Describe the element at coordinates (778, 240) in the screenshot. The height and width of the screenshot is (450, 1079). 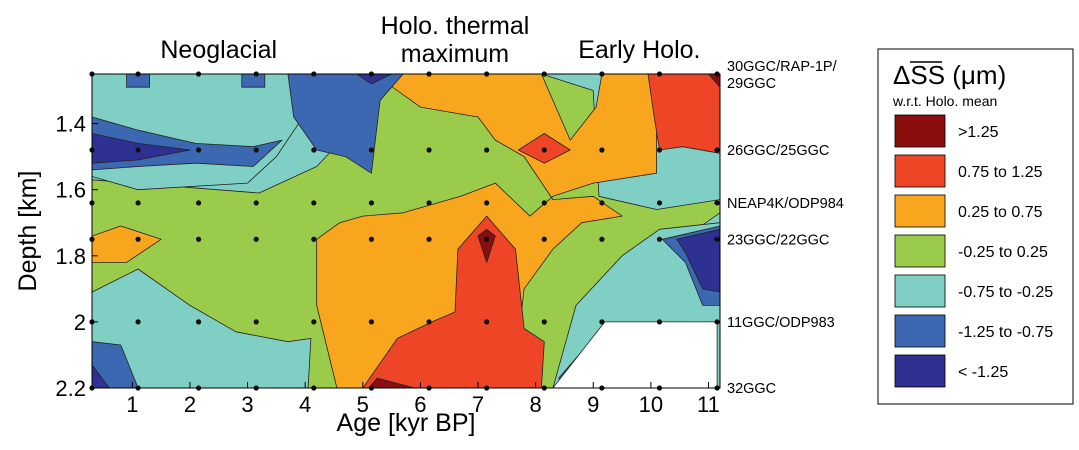
I see `core-label: 23GGC/22GGC` at that location.